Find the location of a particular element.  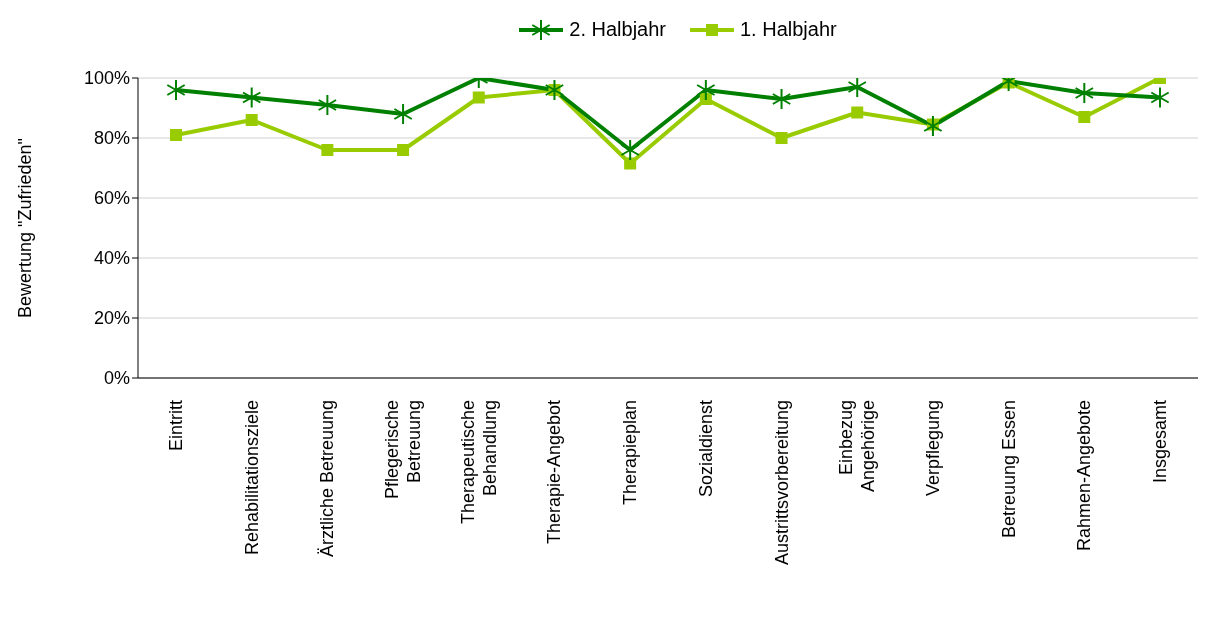

x-tick-label: Insgesamt is located at coordinates (1160, 442).